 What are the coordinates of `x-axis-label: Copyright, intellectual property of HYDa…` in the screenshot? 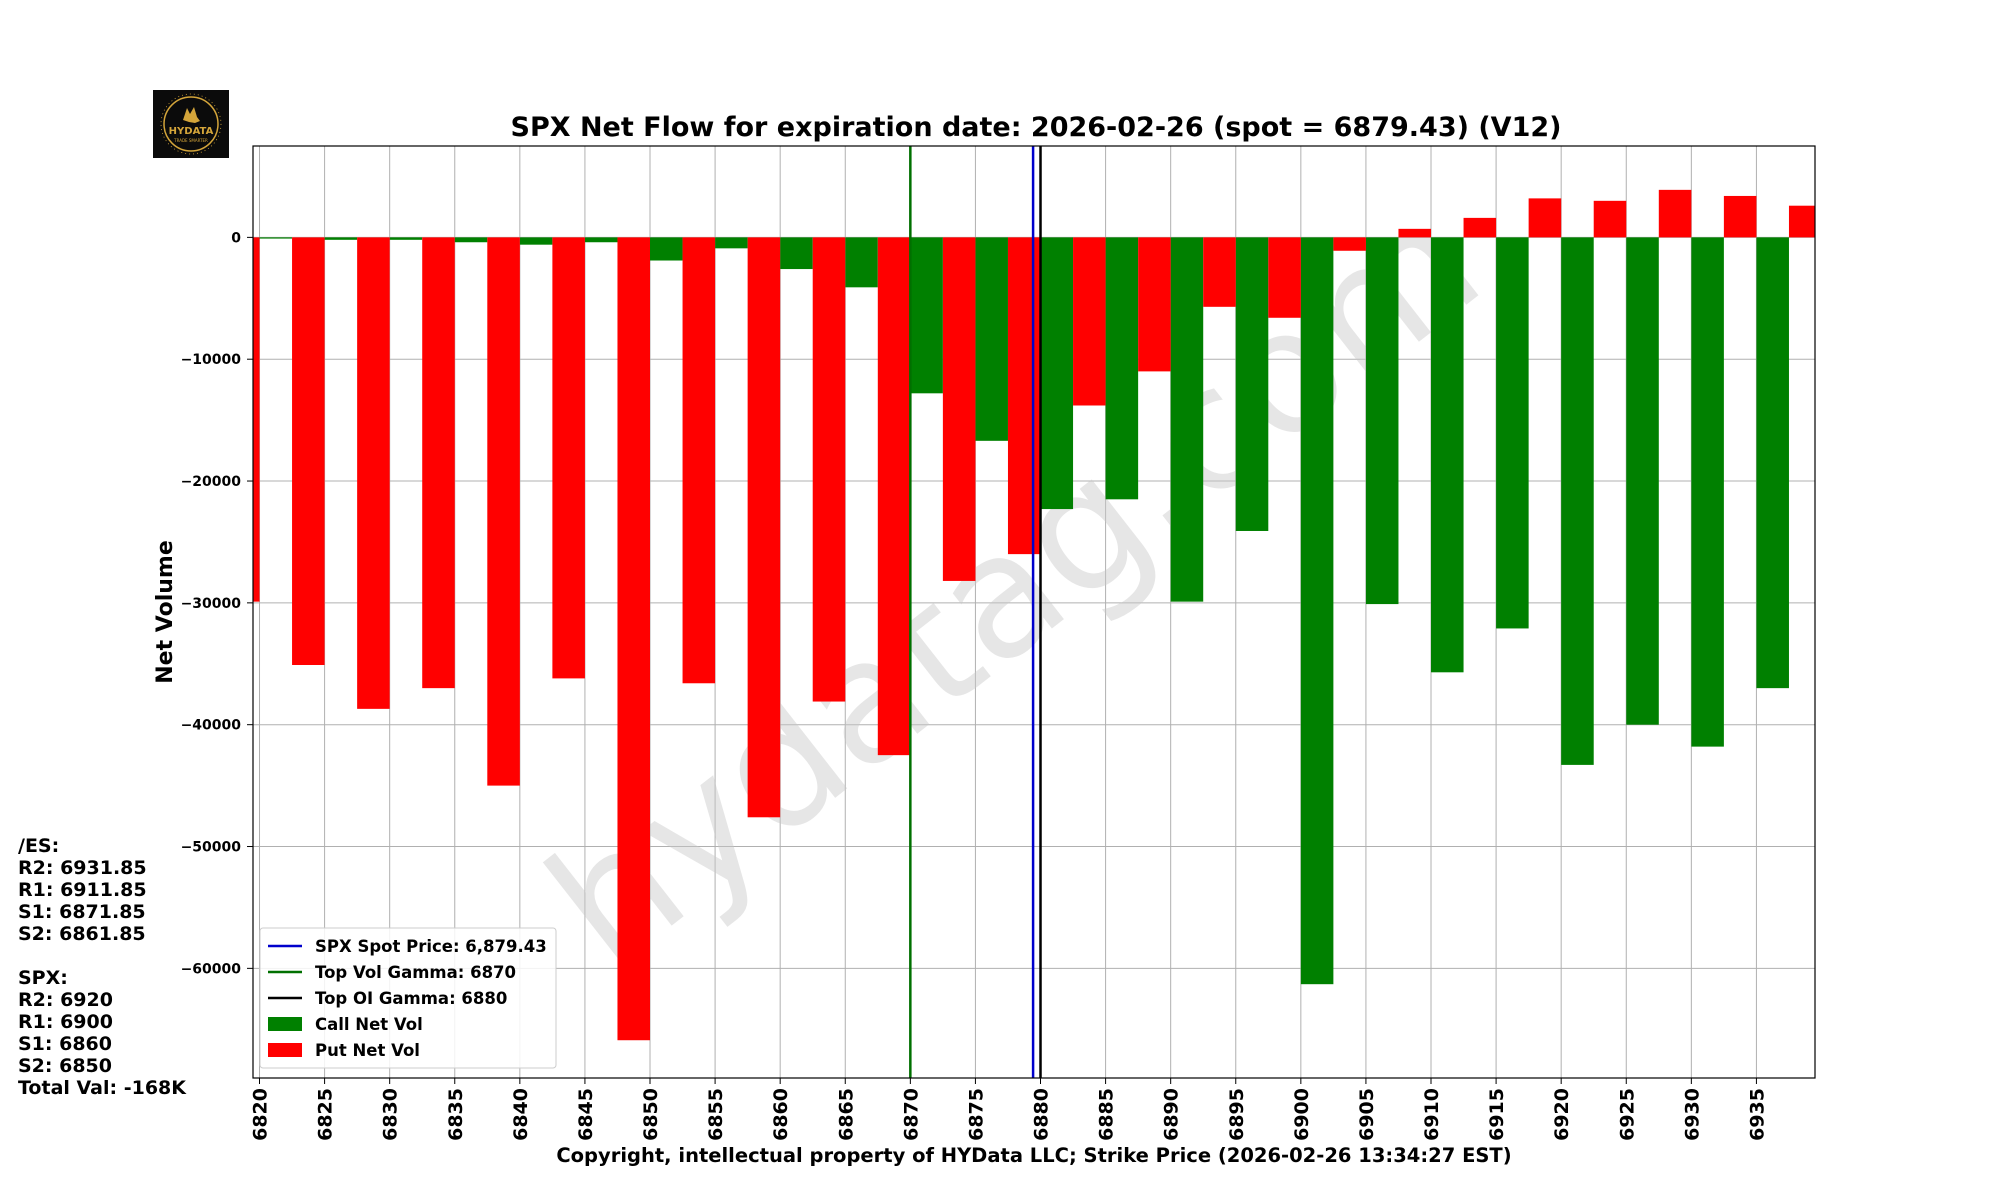 It's located at (1033, 1155).